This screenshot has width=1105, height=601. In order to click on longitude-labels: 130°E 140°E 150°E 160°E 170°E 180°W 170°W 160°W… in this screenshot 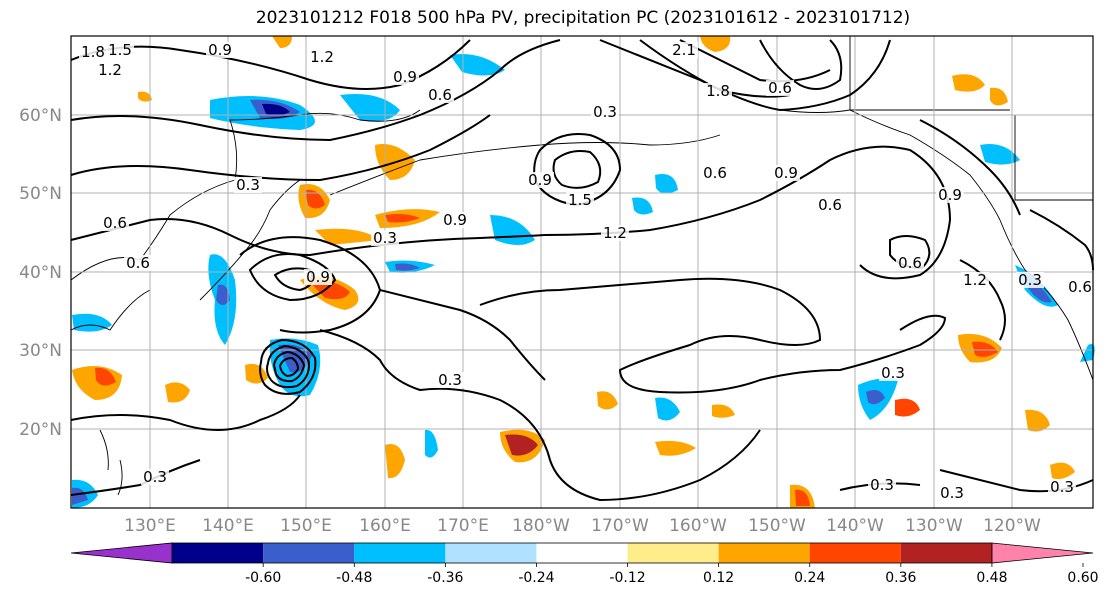, I will do `click(582, 526)`.